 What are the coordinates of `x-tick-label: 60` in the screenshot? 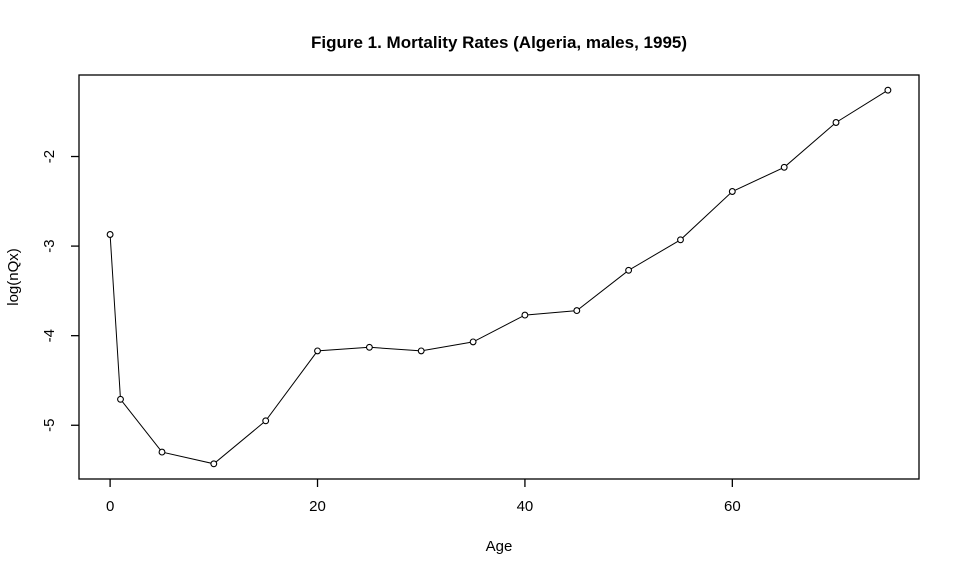 It's located at (732, 506).